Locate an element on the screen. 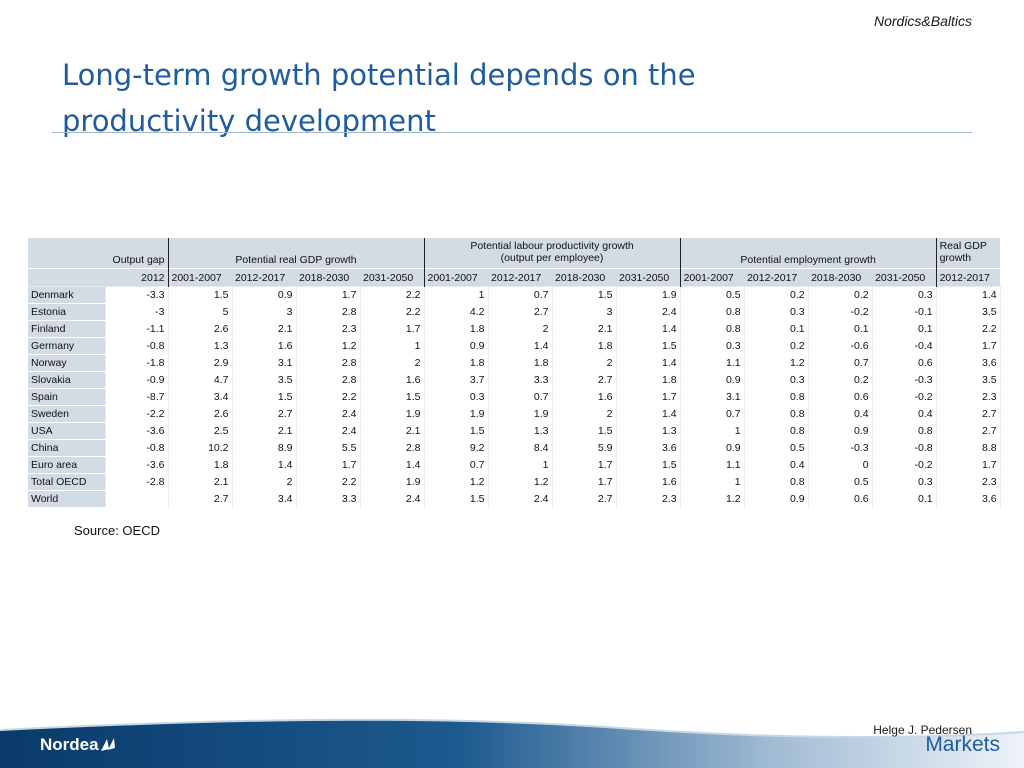 The height and width of the screenshot is (768, 1024). value-cell: 5.5 is located at coordinates (328, 448).